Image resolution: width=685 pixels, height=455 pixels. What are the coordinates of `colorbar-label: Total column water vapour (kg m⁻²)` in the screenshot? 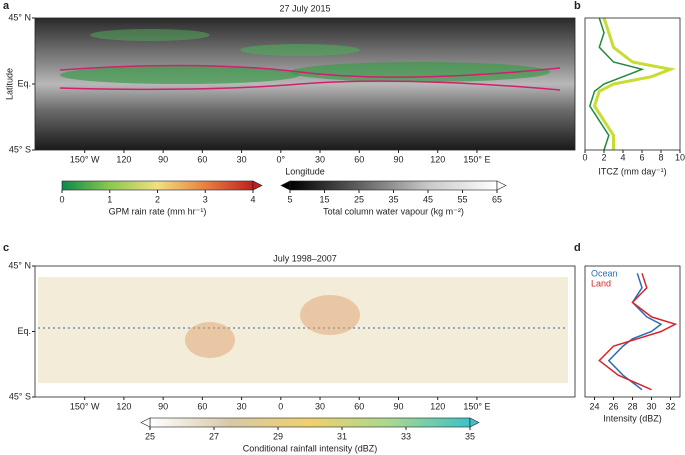 It's located at (393, 211).